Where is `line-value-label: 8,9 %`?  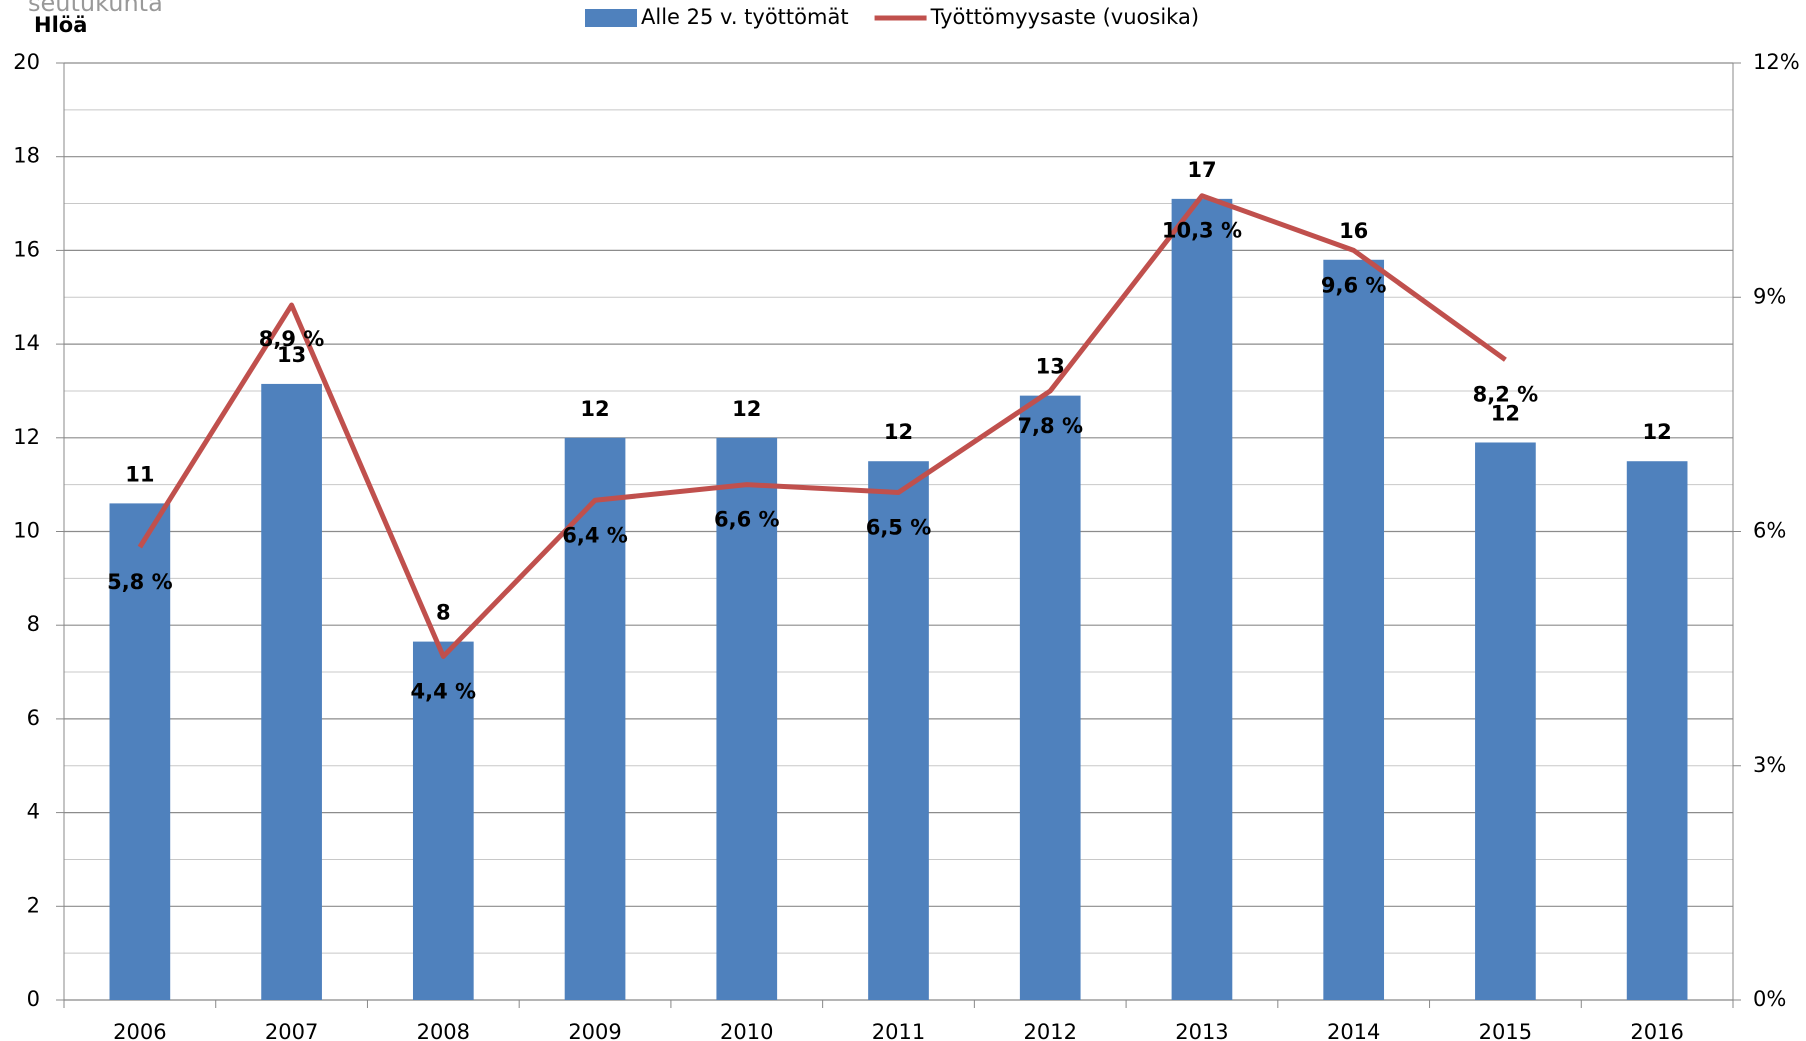 line-value-label: 8,9 % is located at coordinates (292, 339).